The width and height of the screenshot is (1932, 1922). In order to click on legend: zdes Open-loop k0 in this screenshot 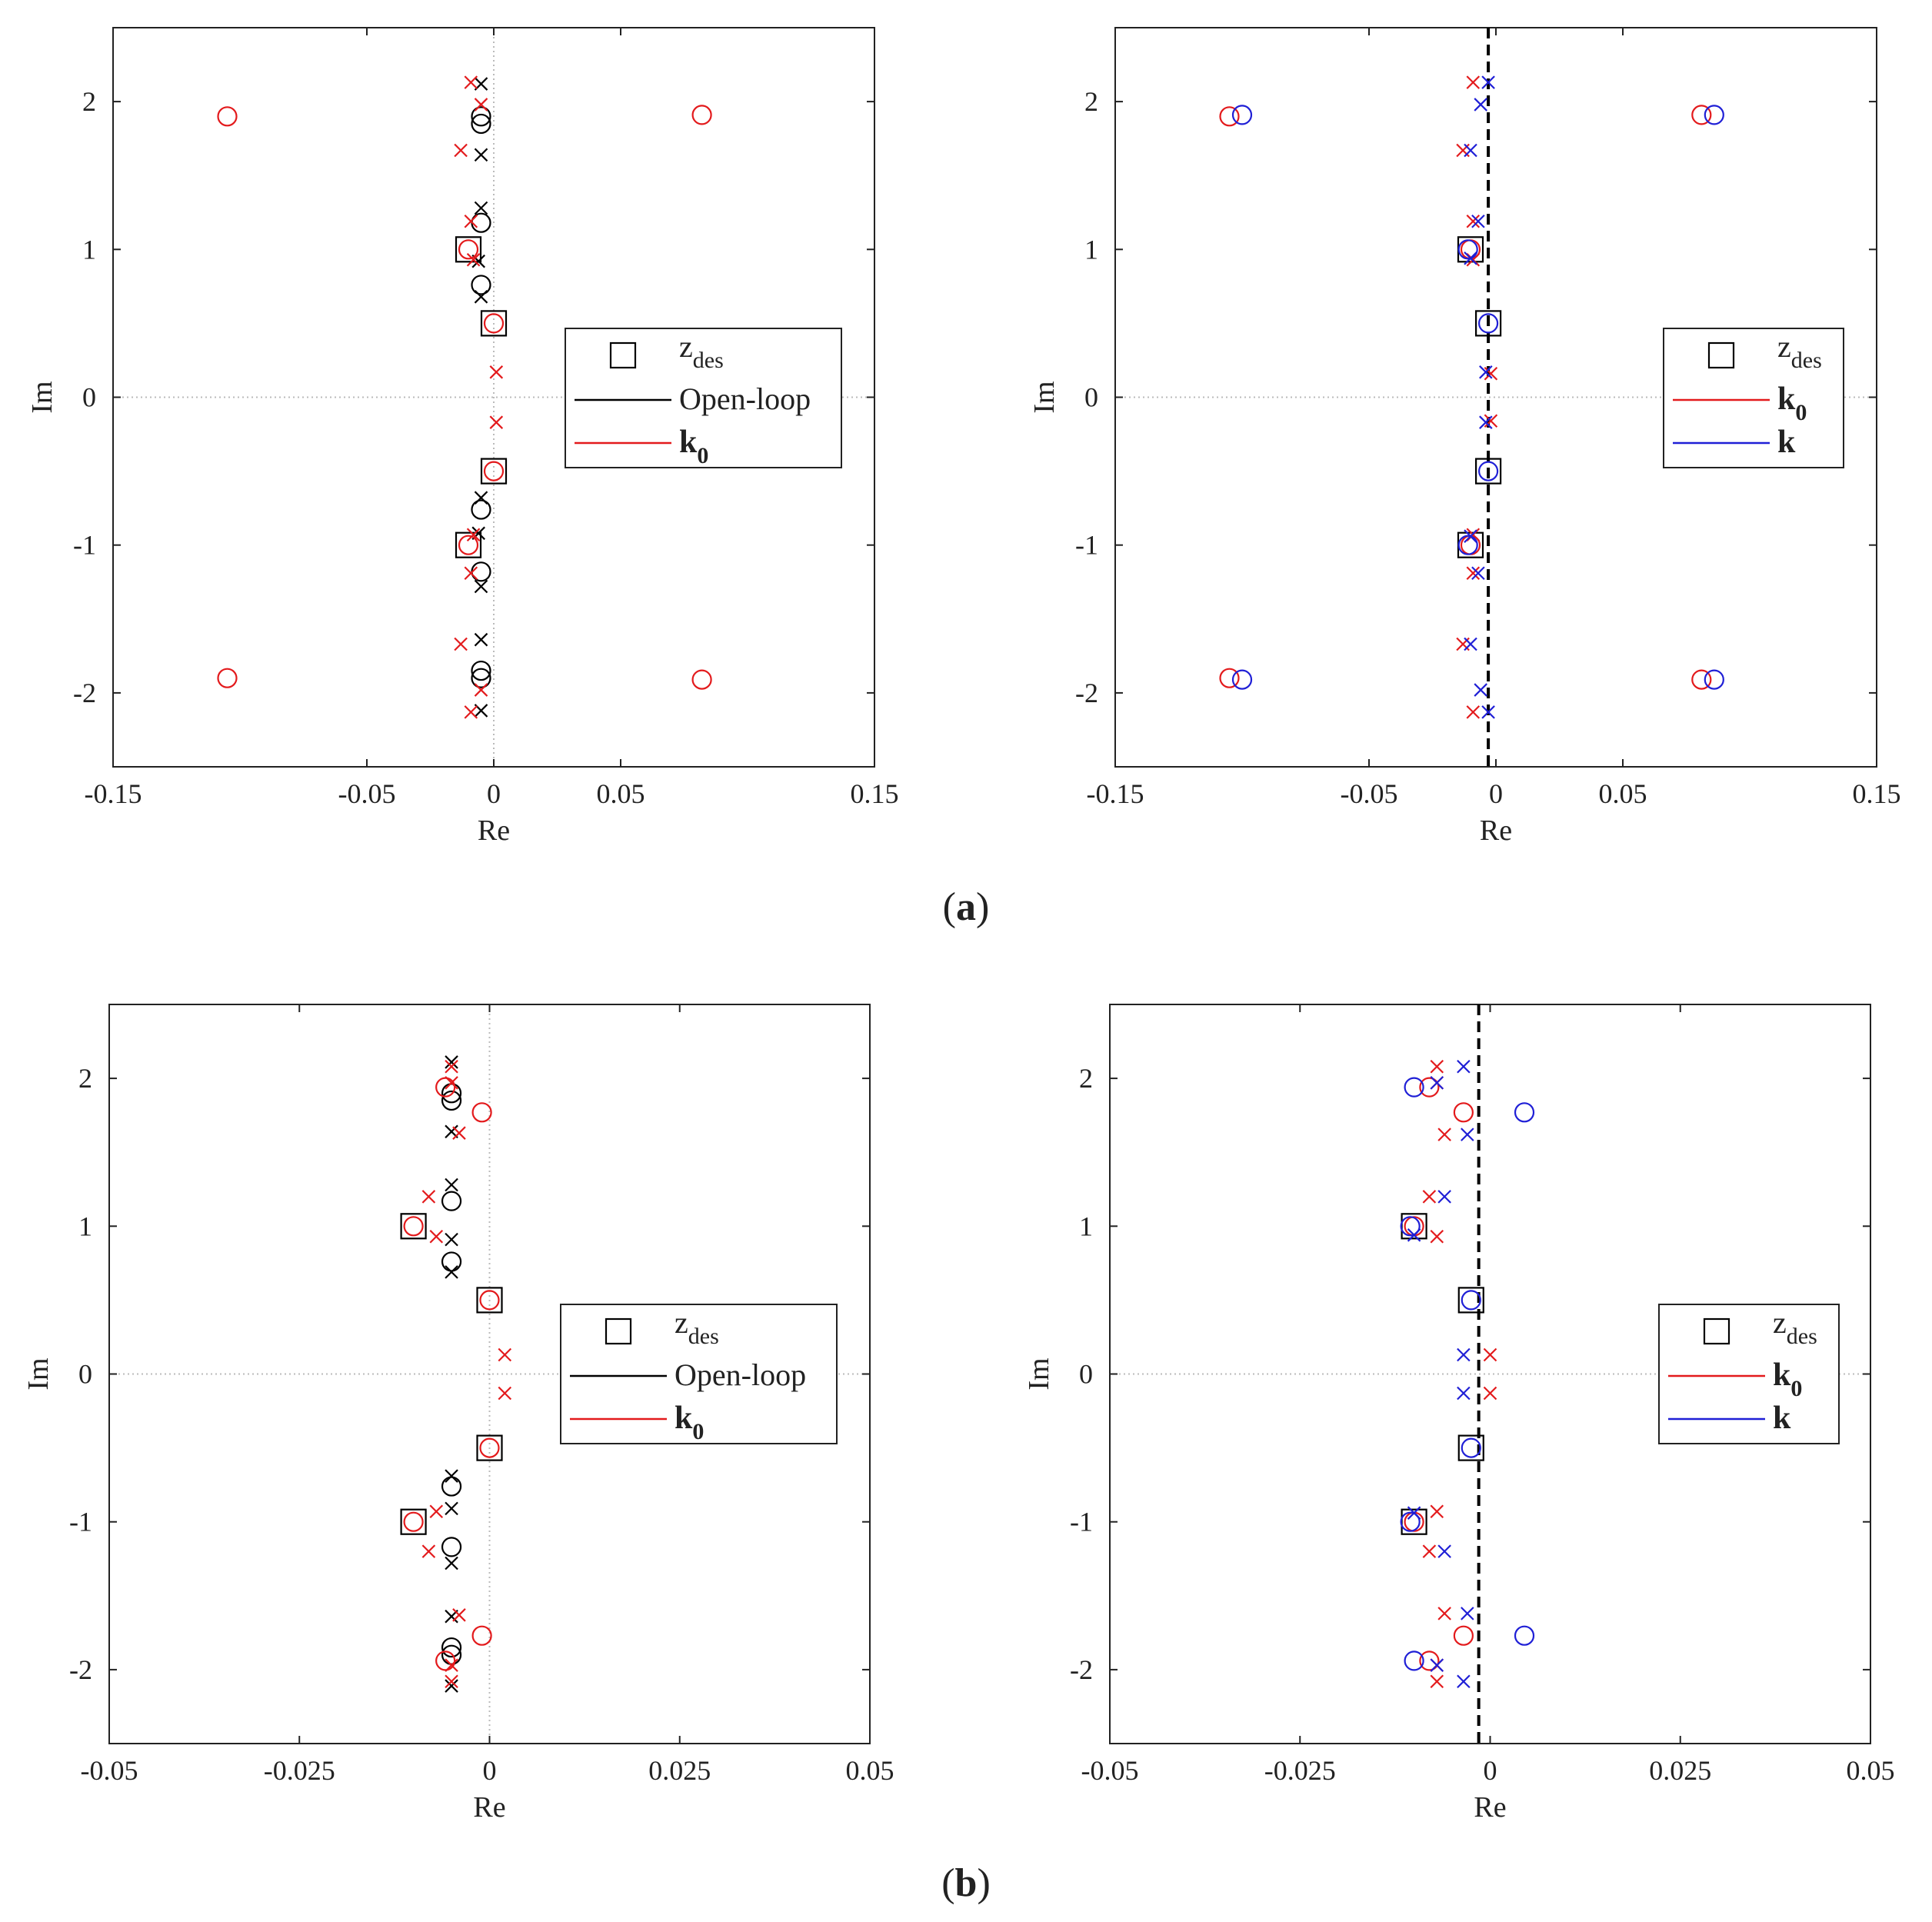, I will do `click(703, 398)`.